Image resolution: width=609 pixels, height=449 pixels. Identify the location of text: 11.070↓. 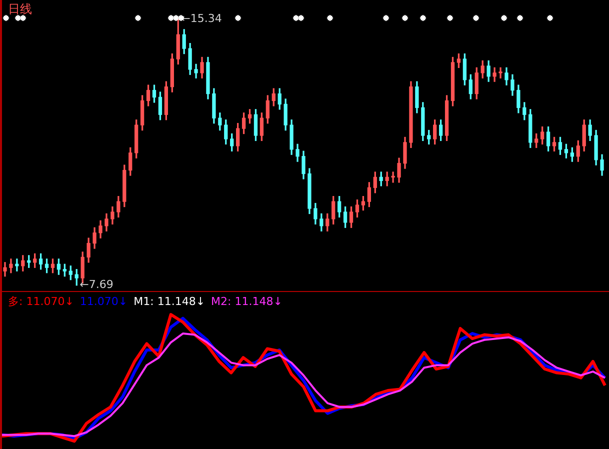
(104, 301).